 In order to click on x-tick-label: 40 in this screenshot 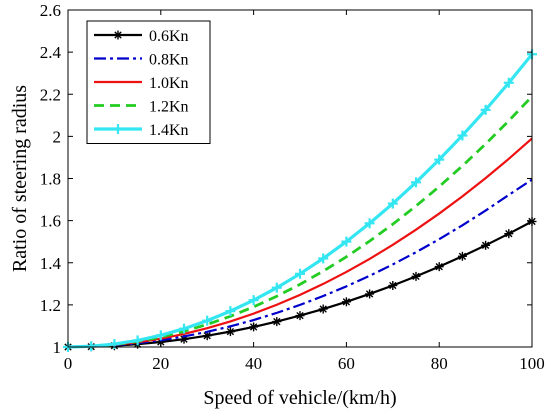, I will do `click(253, 363)`.